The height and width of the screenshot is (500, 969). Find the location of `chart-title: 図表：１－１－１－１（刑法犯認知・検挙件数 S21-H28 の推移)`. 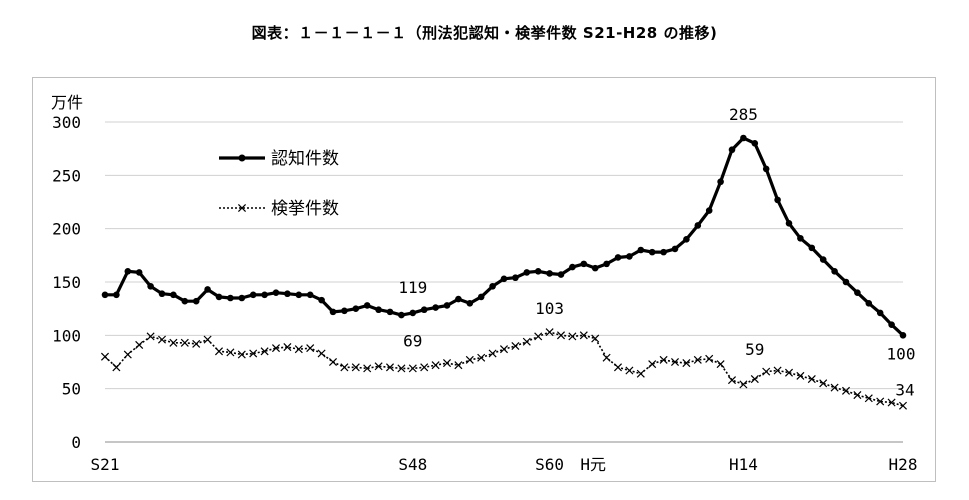

chart-title: 図表：１－１－１－１（刑法犯認知・検挙件数 S21-H28 の推移) is located at coordinates (484, 33).